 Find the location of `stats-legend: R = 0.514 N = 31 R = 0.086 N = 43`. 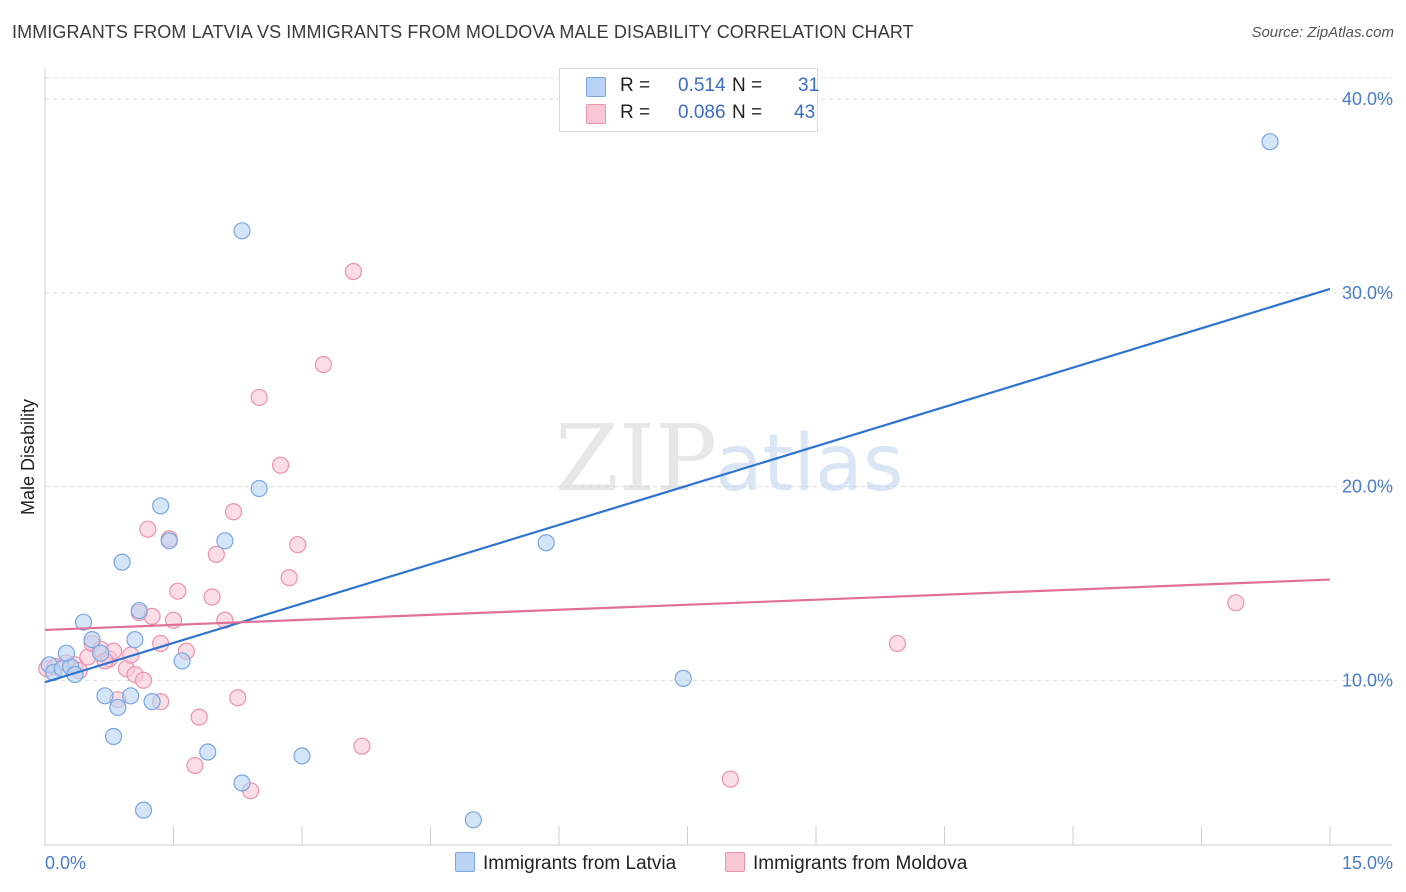

stats-legend: R = 0.514 N = 31 R = 0.086 N = 43 is located at coordinates (689, 100).